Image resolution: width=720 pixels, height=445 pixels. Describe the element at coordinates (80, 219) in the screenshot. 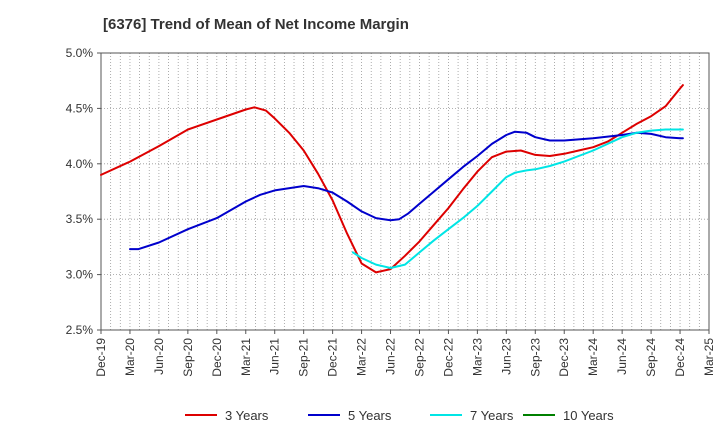

I see `y-tick-label: 3.5%` at that location.